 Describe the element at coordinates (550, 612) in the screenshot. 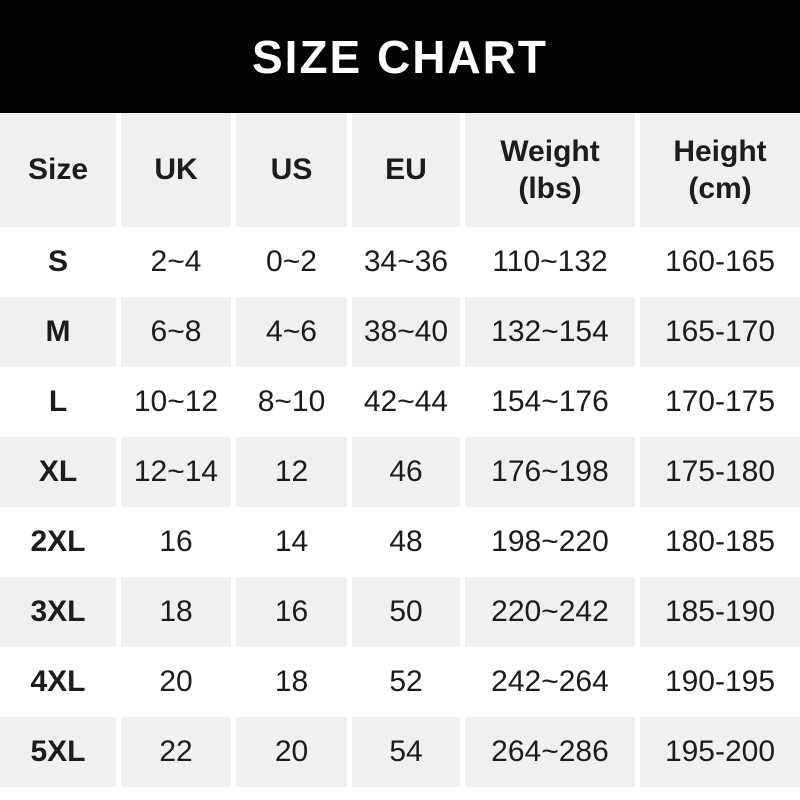

I see `table-cell: 220~242` at that location.